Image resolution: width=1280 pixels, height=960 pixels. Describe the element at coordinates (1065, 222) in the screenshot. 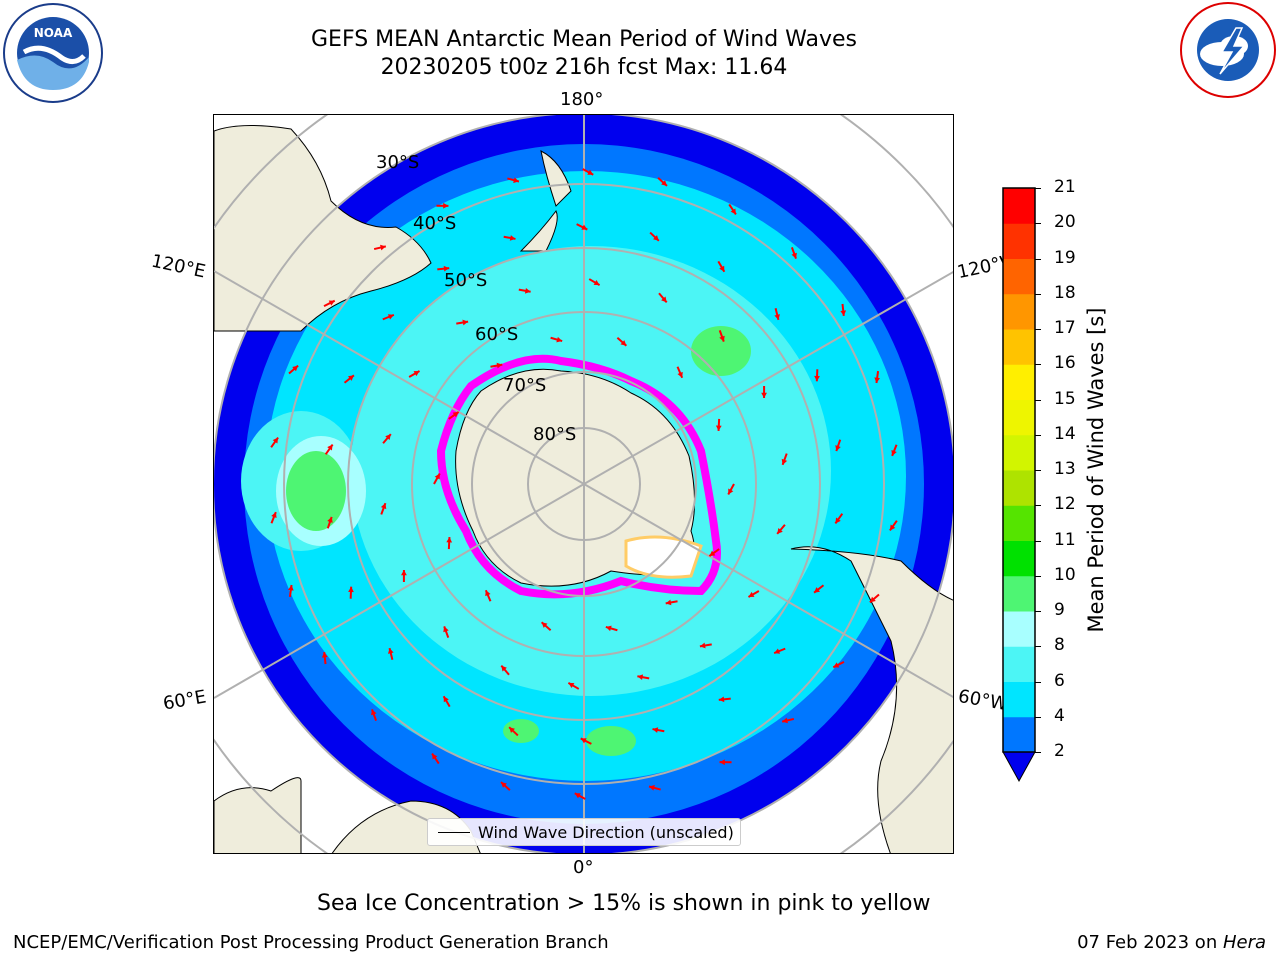

I see `colorbar-tick-label: 20` at that location.